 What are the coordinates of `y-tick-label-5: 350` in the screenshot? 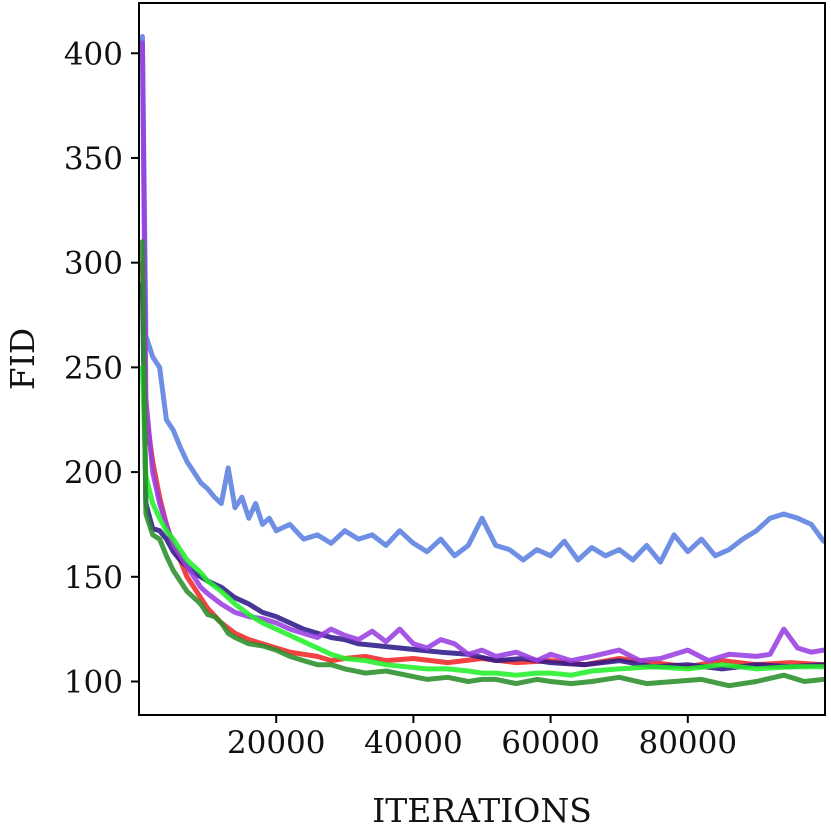 It's located at (93, 159).